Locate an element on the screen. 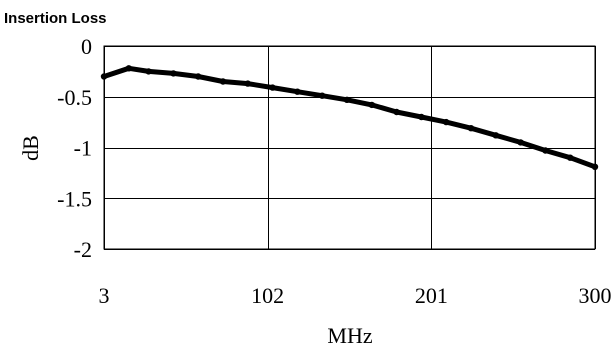 The image size is (612, 356). chart-title: Insertion Loss is located at coordinates (55, 18).